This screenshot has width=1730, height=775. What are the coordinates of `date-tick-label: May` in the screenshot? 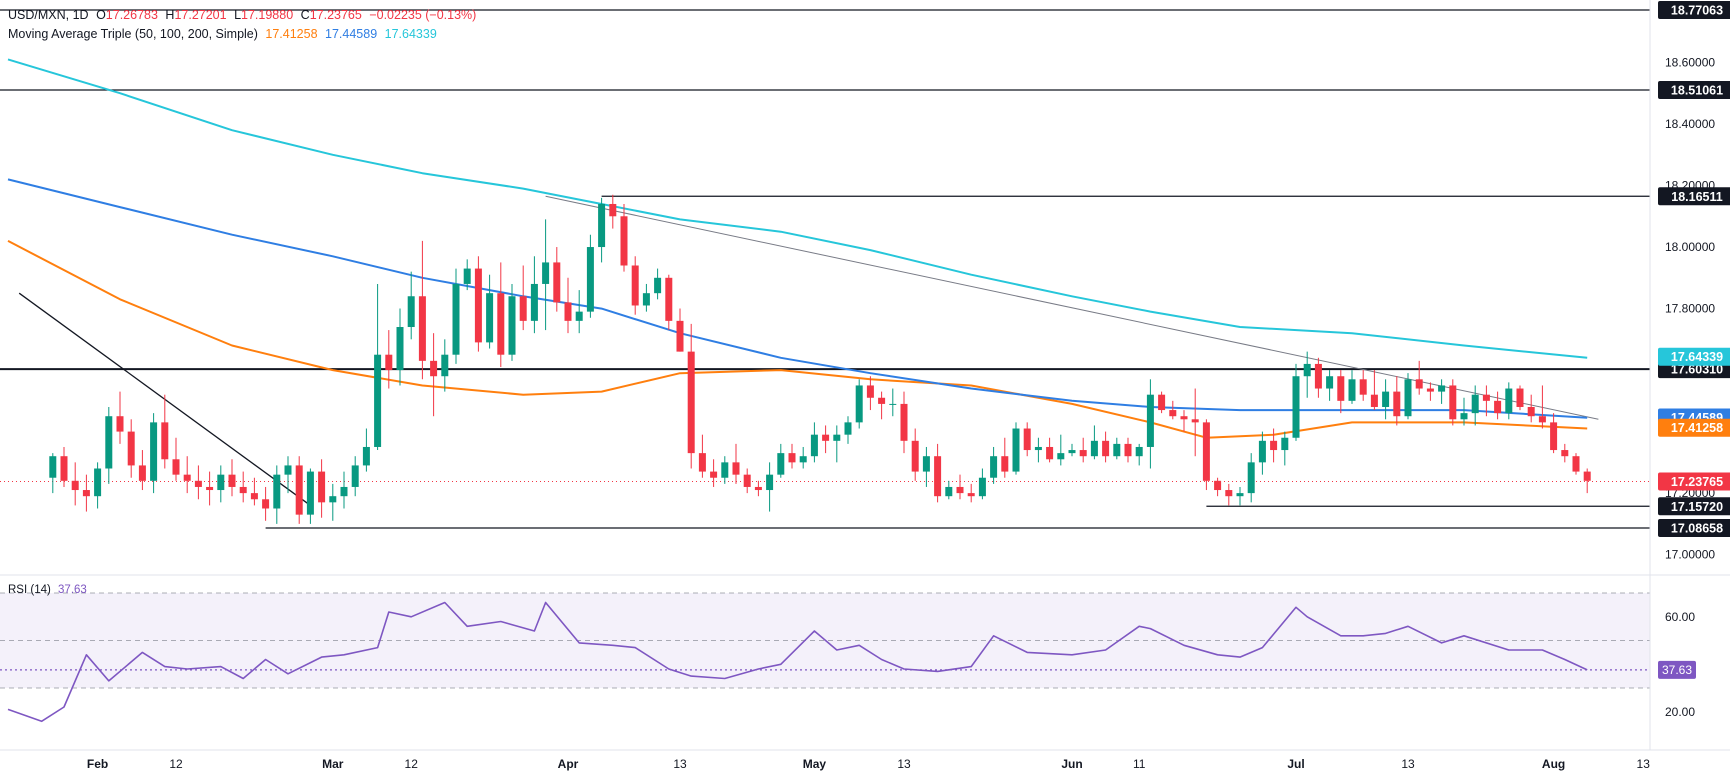 It's located at (815, 764).